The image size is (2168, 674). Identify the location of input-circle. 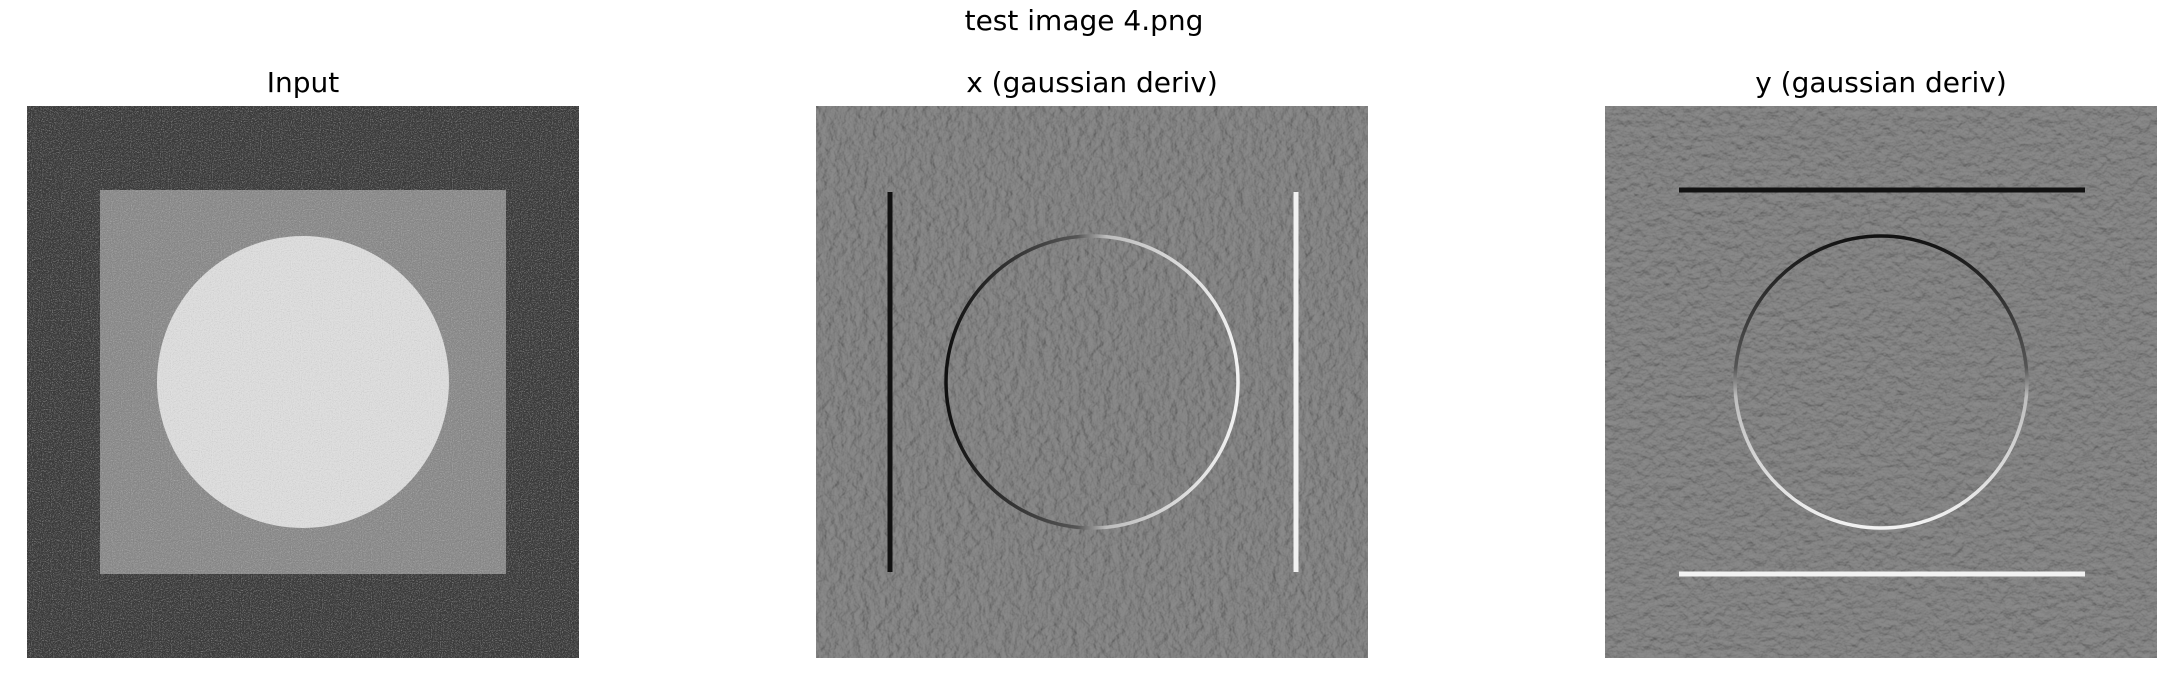
(303, 382).